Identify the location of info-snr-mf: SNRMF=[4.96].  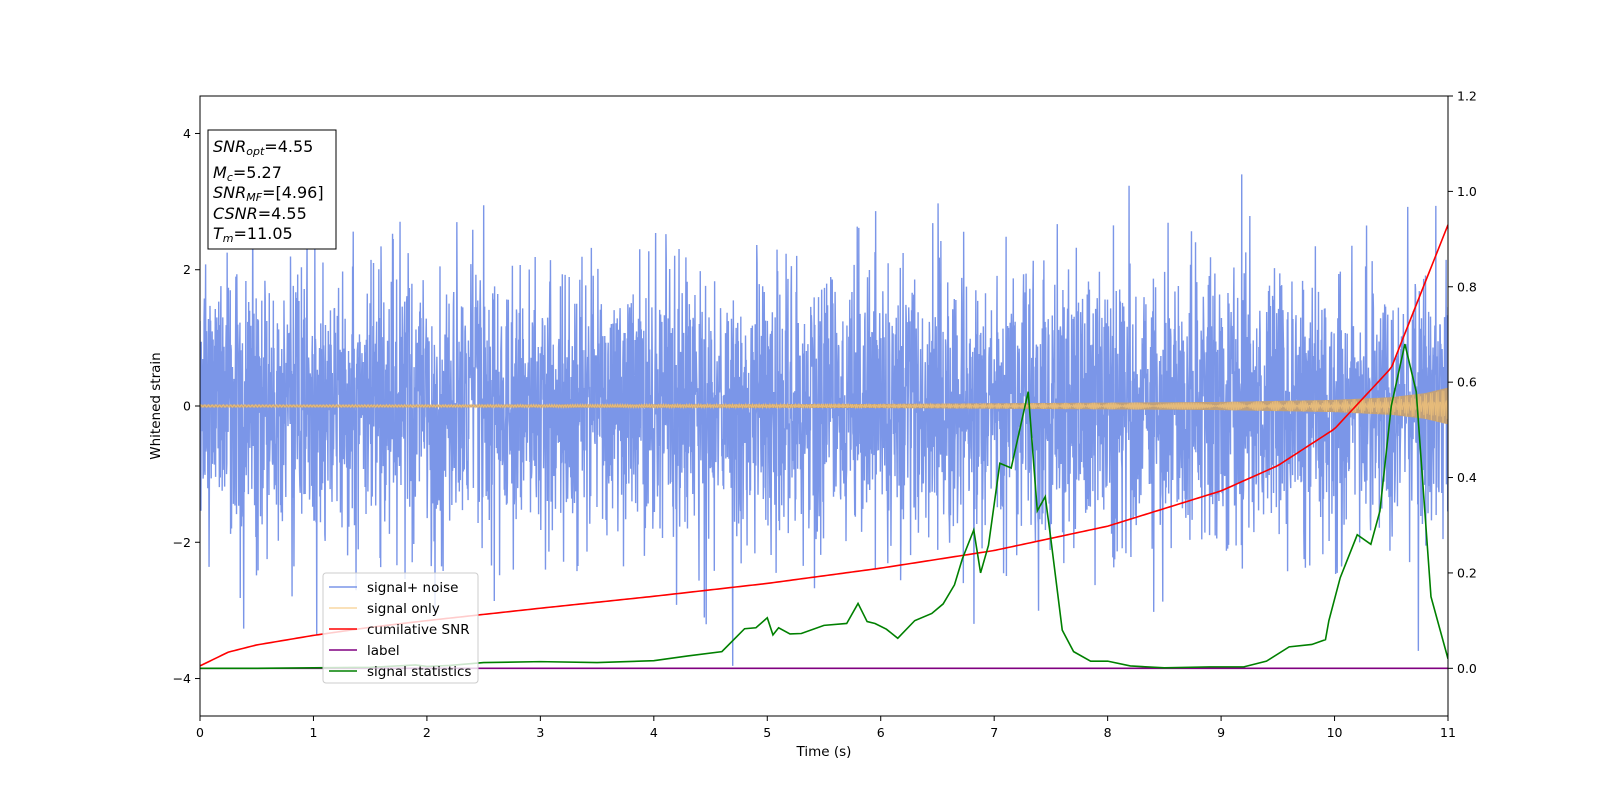
(268, 193).